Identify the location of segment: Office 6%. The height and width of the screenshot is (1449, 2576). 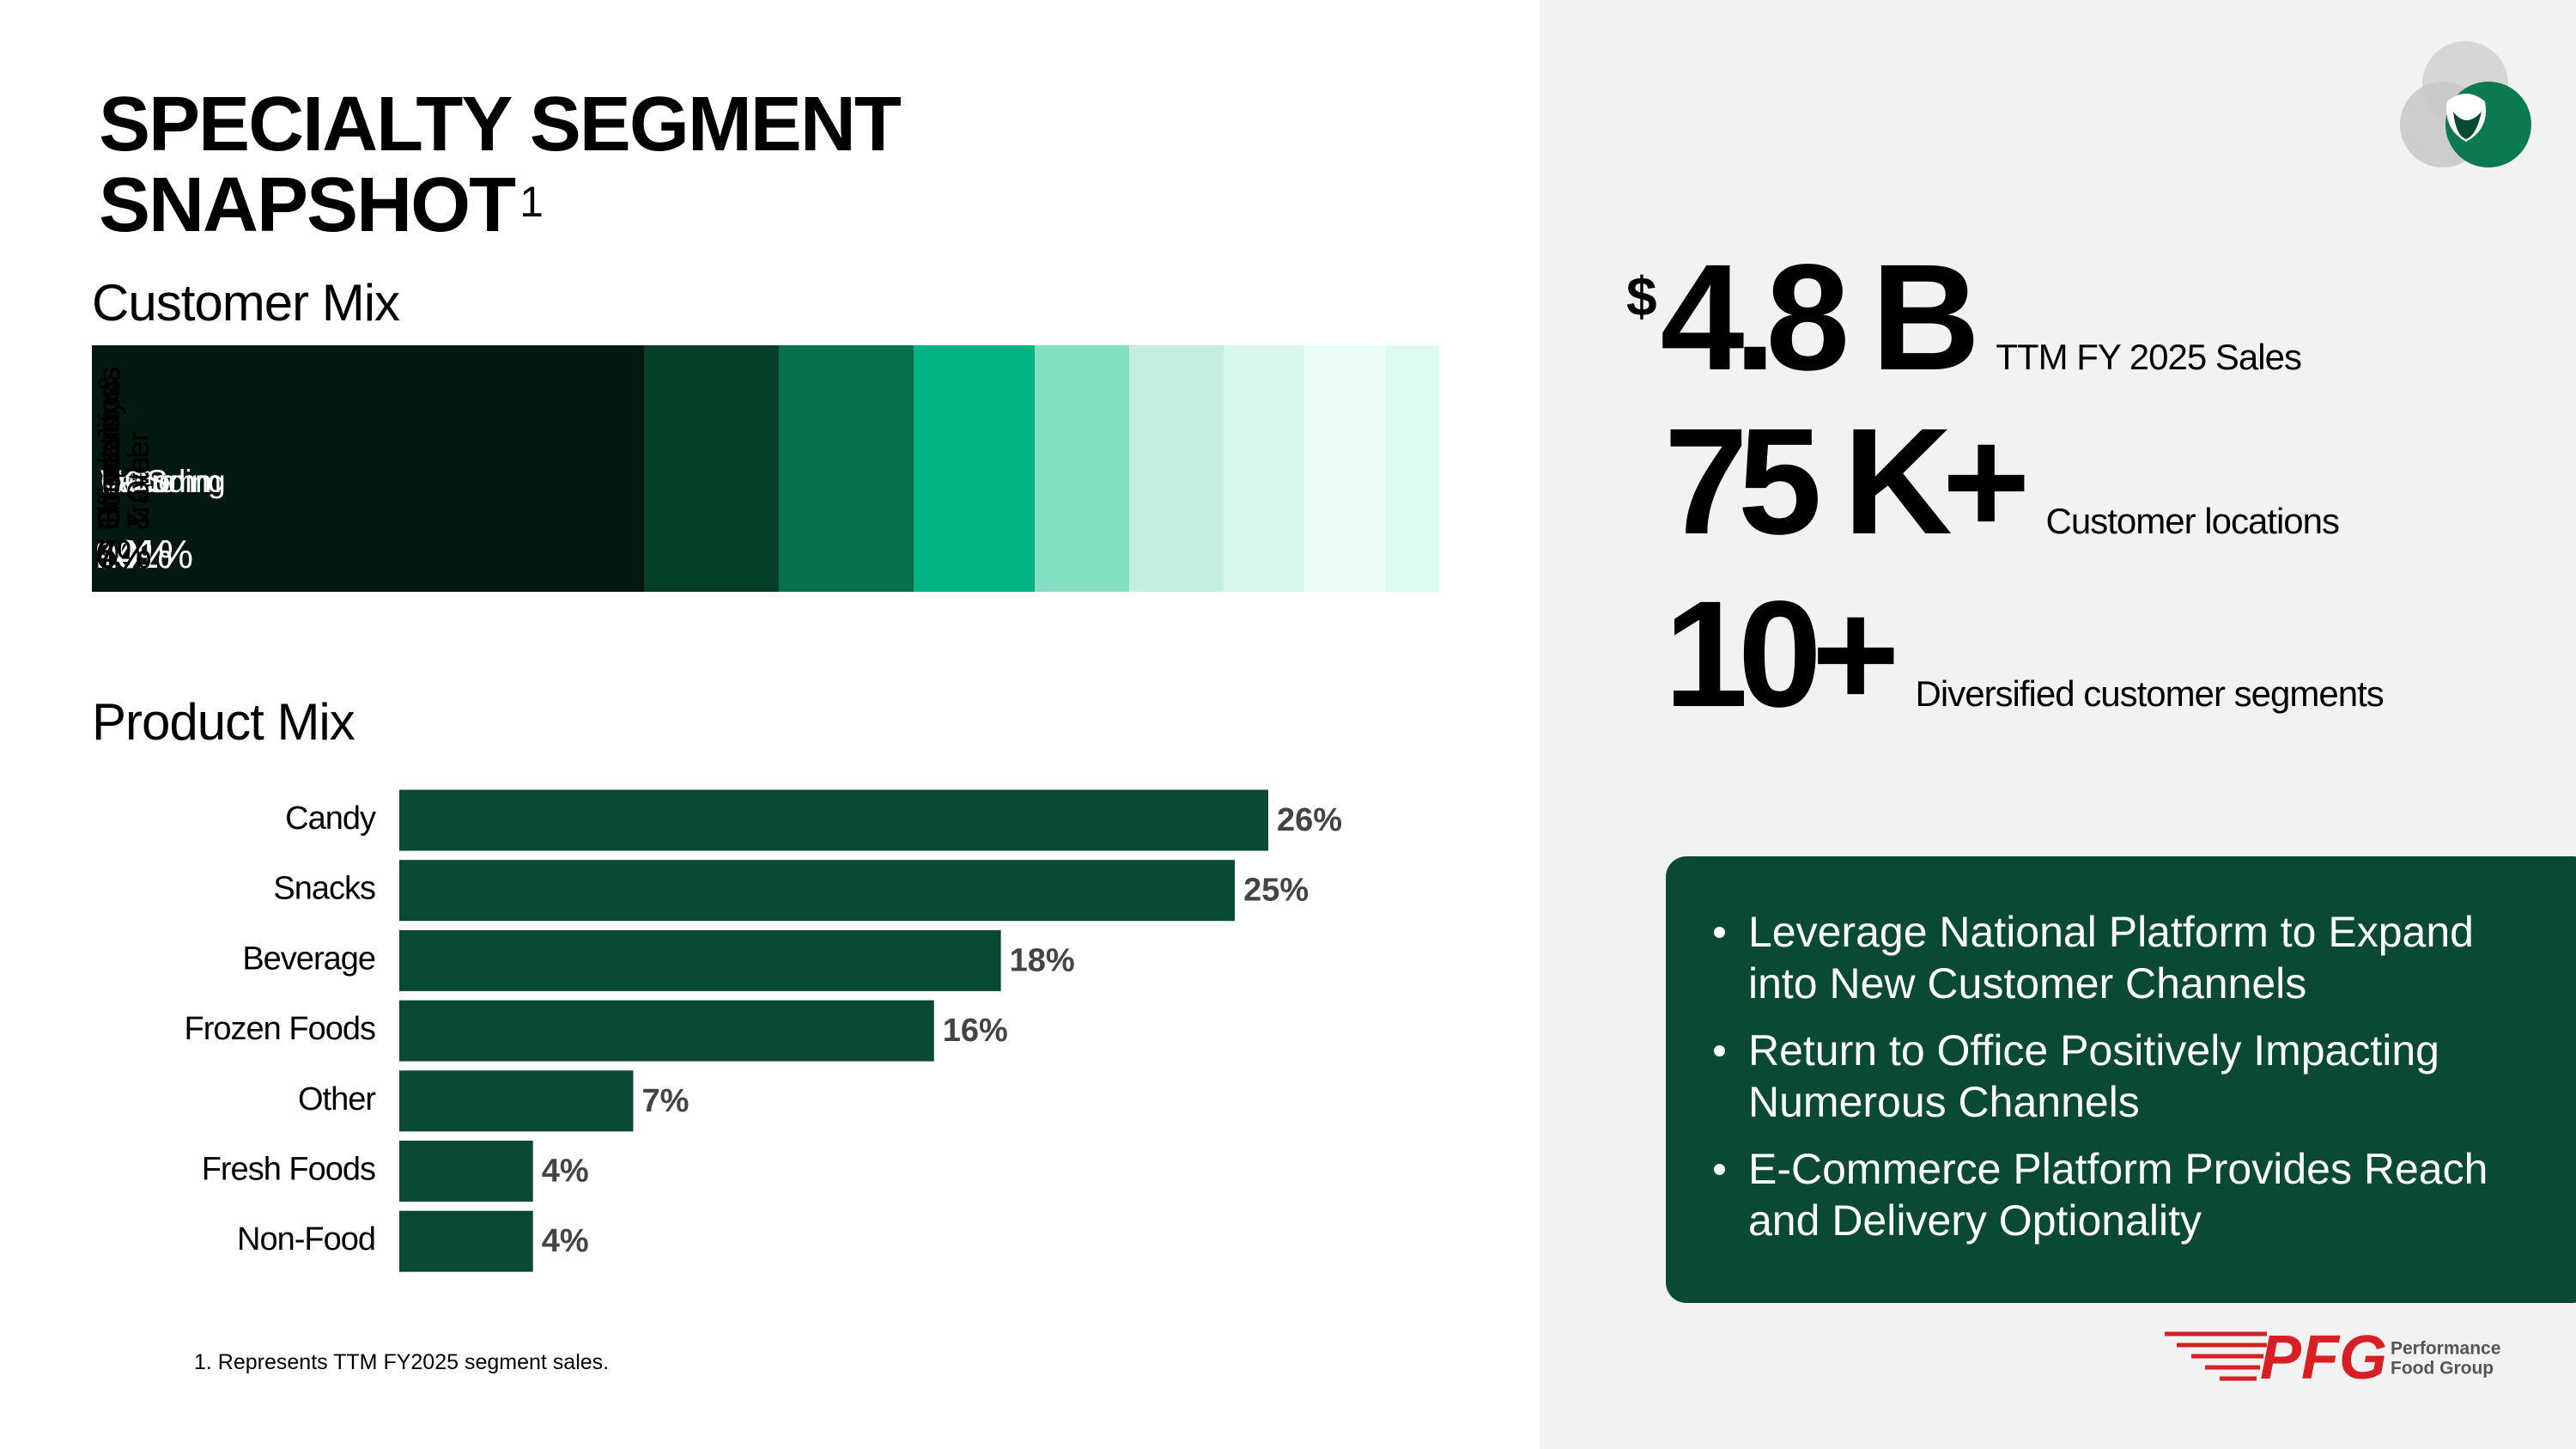
(739, 468).